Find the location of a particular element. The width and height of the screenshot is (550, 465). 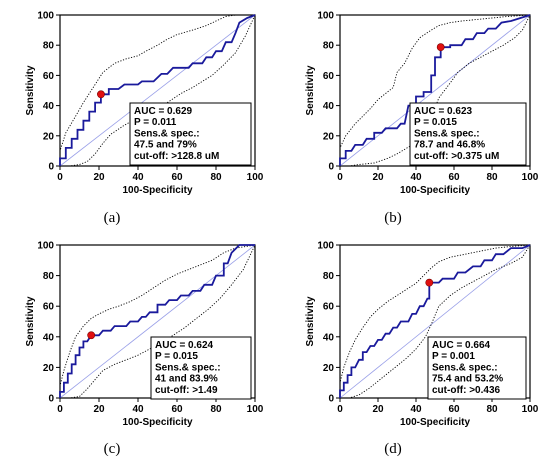

annotation-line: 41 and 83.9% is located at coordinates (186, 379).